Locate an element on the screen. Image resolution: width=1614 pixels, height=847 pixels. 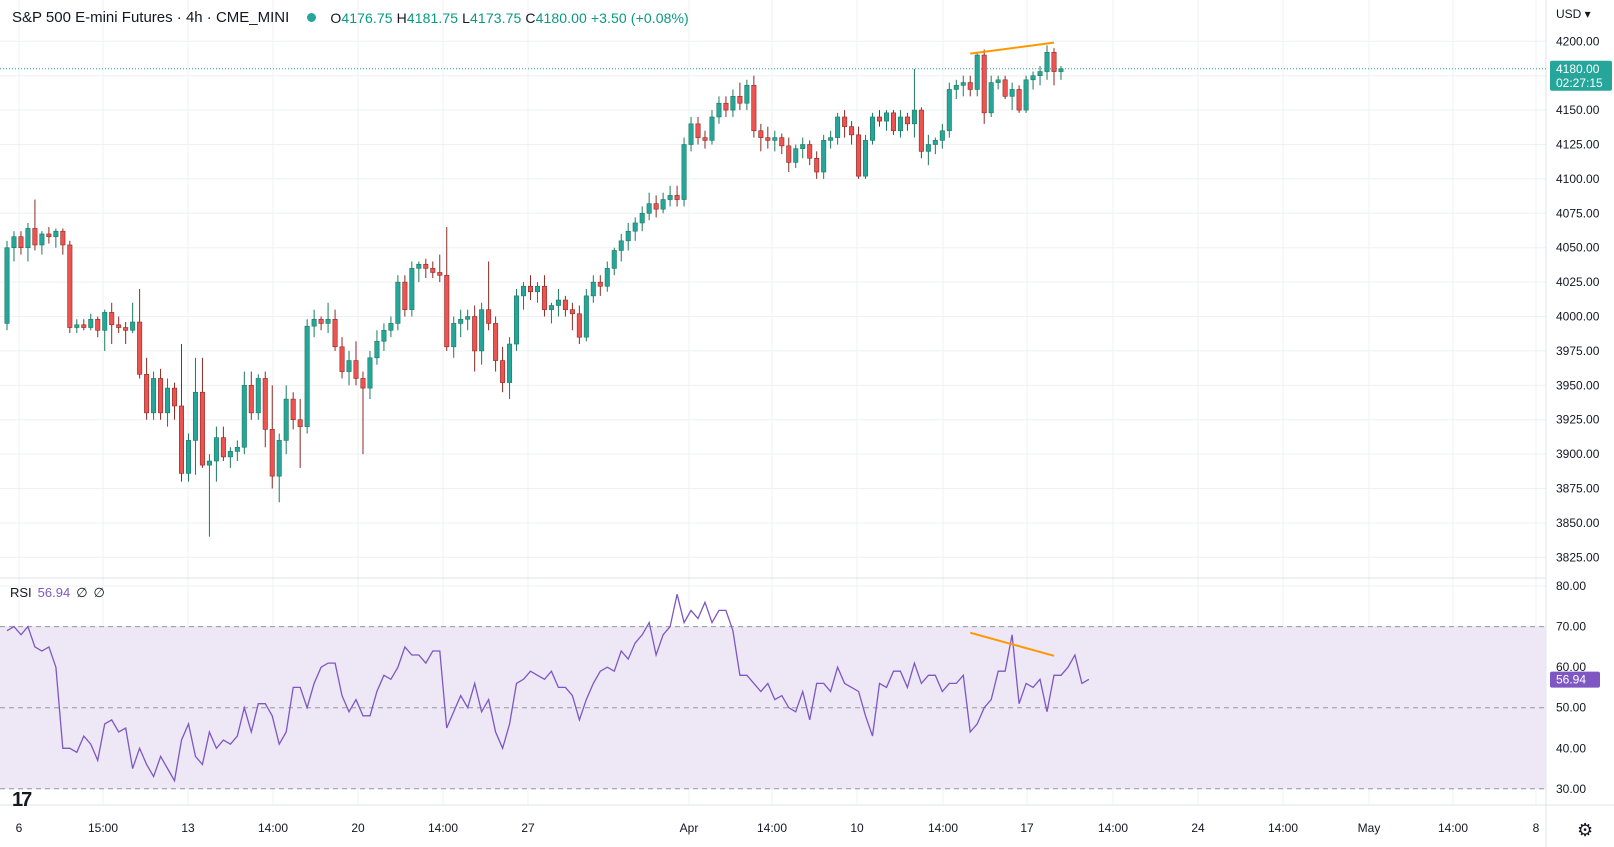
time-tick-label: Apr is located at coordinates (689, 828).